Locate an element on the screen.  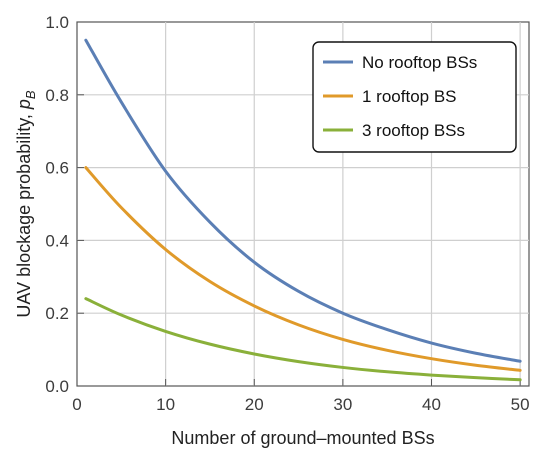
x-tick-label: 20 is located at coordinates (254, 404).